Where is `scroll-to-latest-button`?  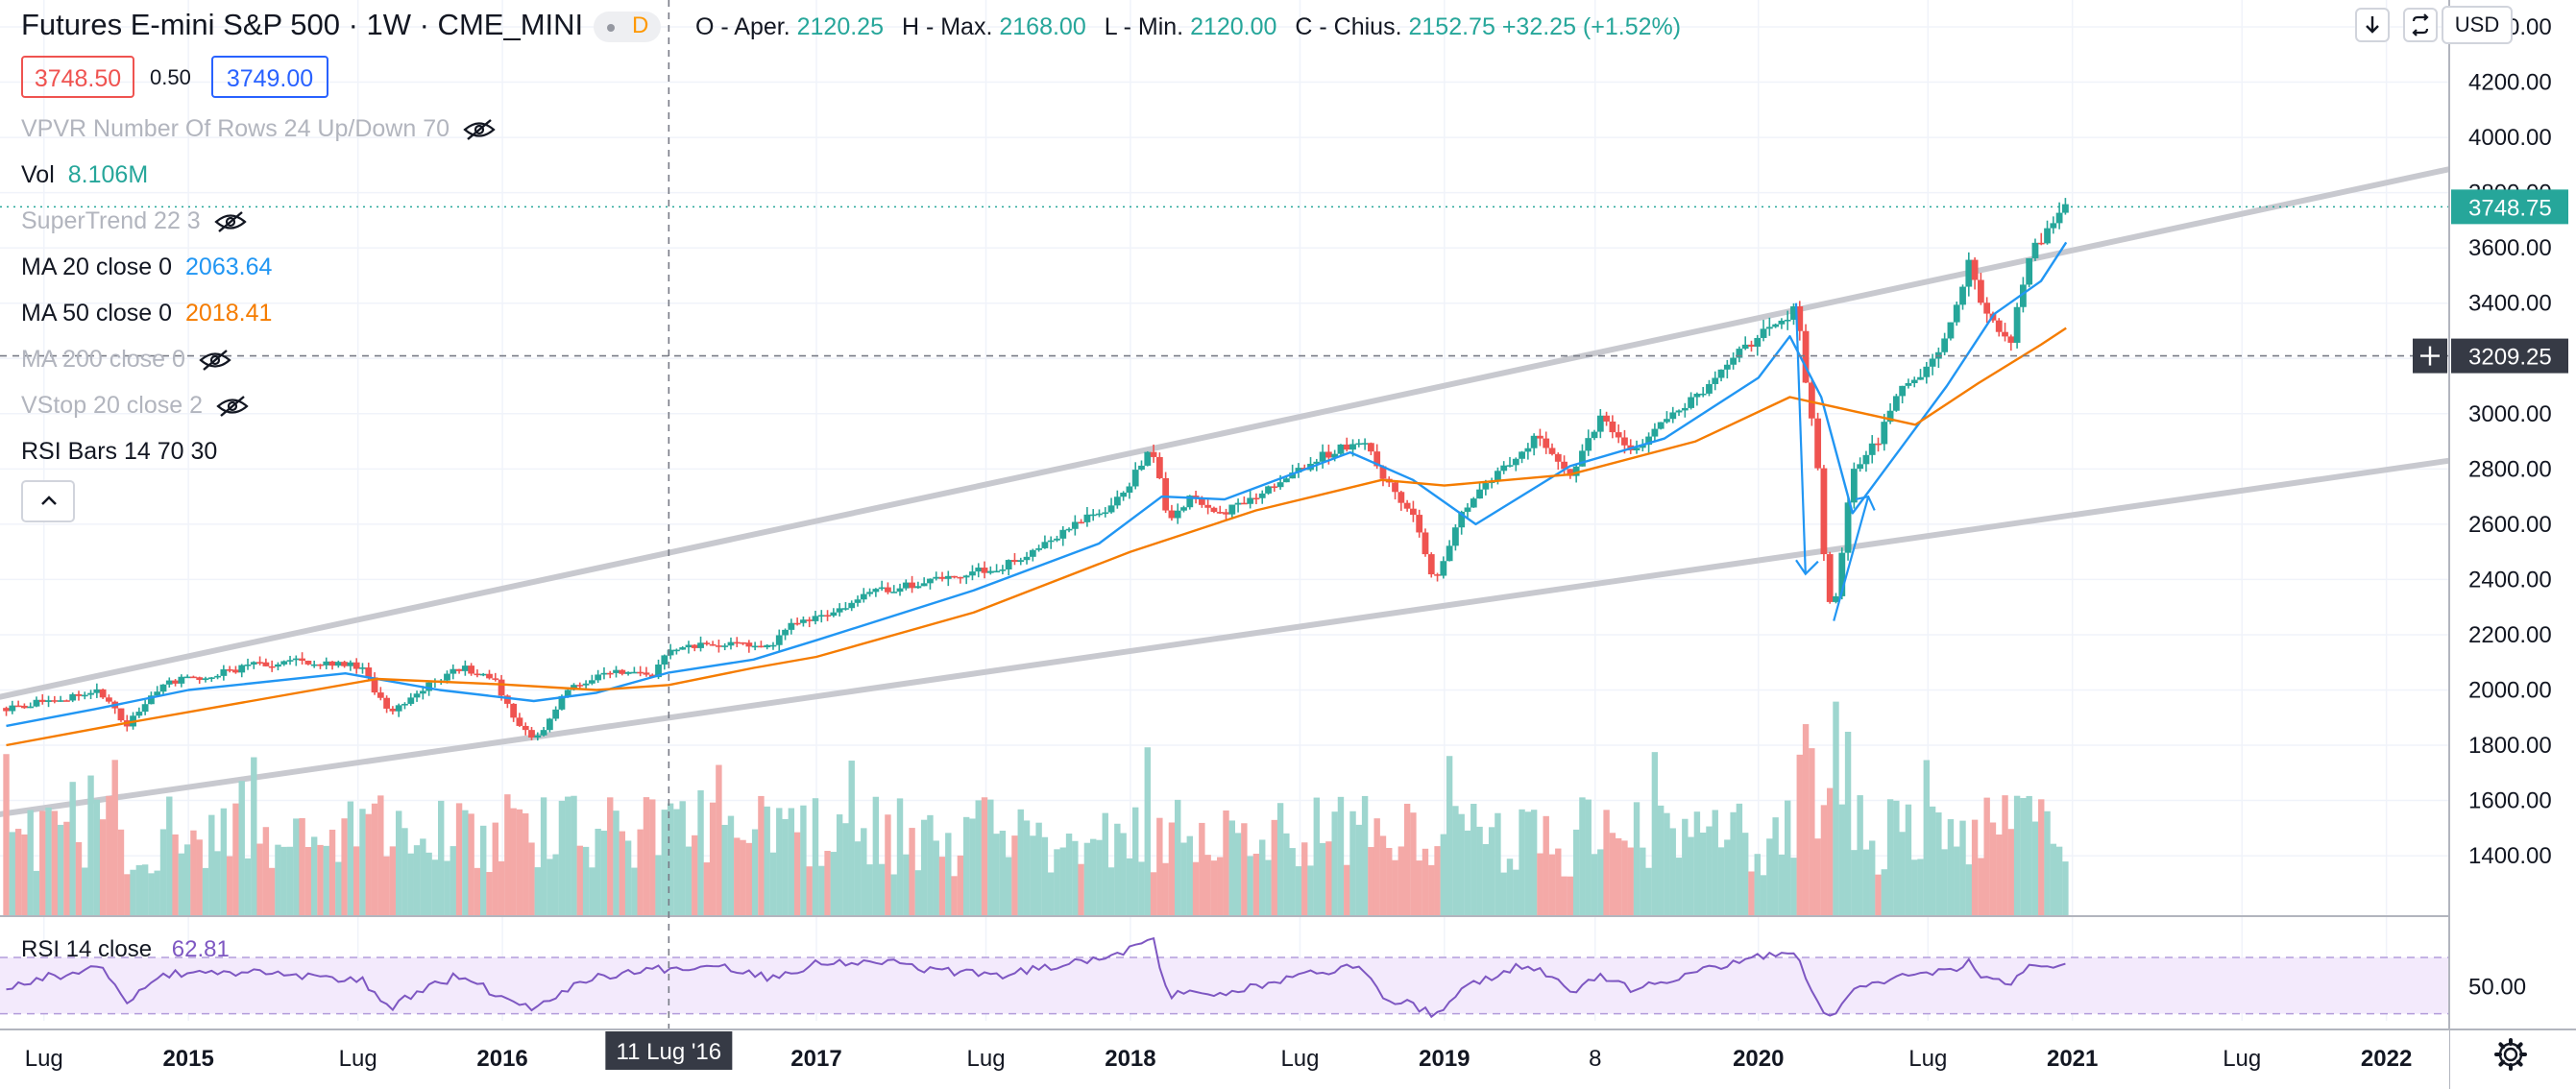 scroll-to-latest-button is located at coordinates (2372, 25).